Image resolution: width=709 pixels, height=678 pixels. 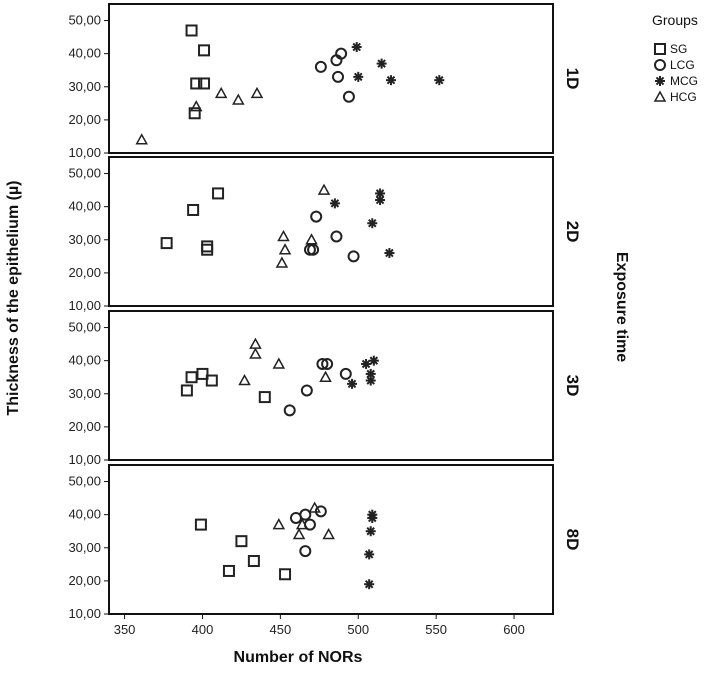 I want to click on x-tick-label: 500, so click(x=358, y=629).